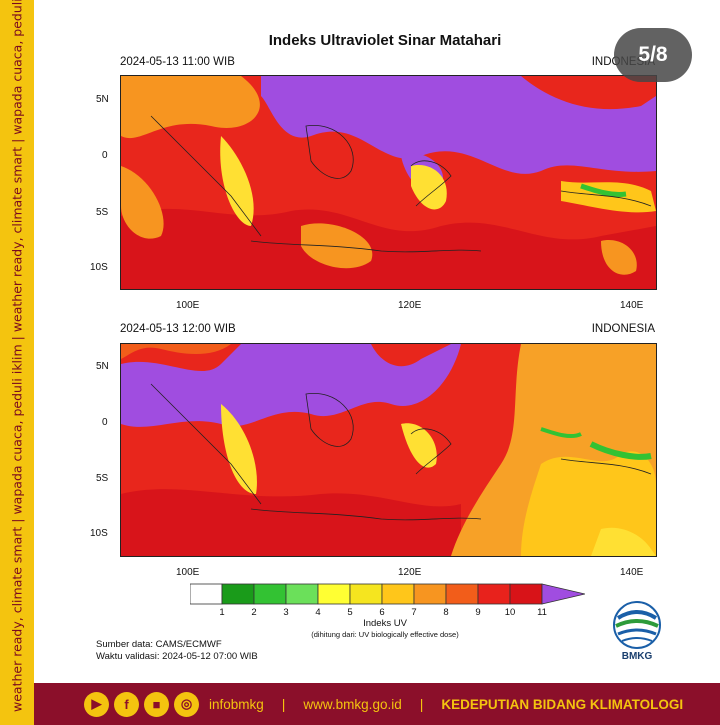 This screenshot has width=720, height=725. What do you see at coordinates (188, 572) in the screenshot?
I see `lon-label-100e-2: 100E` at bounding box center [188, 572].